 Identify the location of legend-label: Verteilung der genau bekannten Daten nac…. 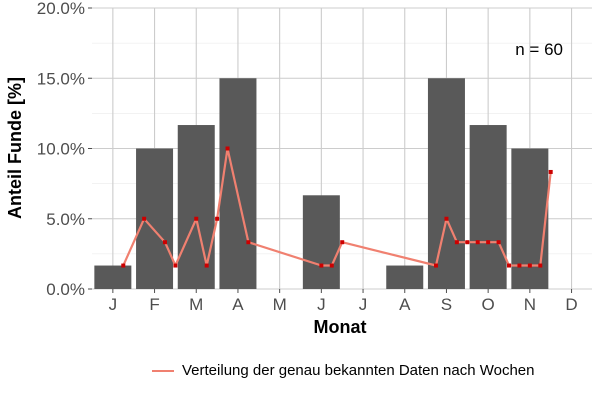
(358, 370).